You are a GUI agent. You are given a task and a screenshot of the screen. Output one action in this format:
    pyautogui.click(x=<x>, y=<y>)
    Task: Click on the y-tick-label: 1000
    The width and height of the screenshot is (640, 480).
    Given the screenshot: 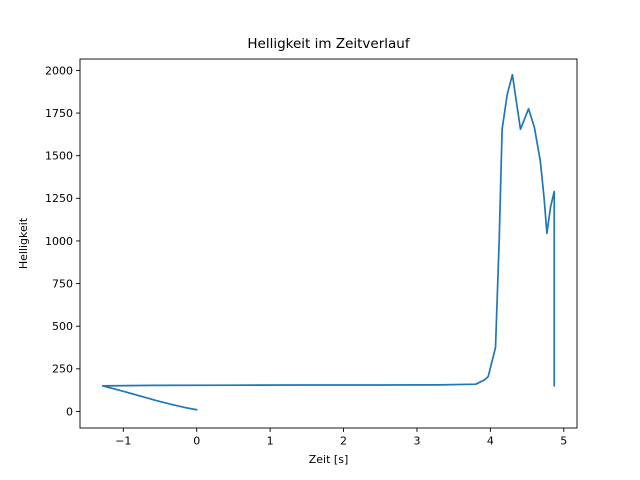 What is the action you would take?
    pyautogui.click(x=59, y=241)
    